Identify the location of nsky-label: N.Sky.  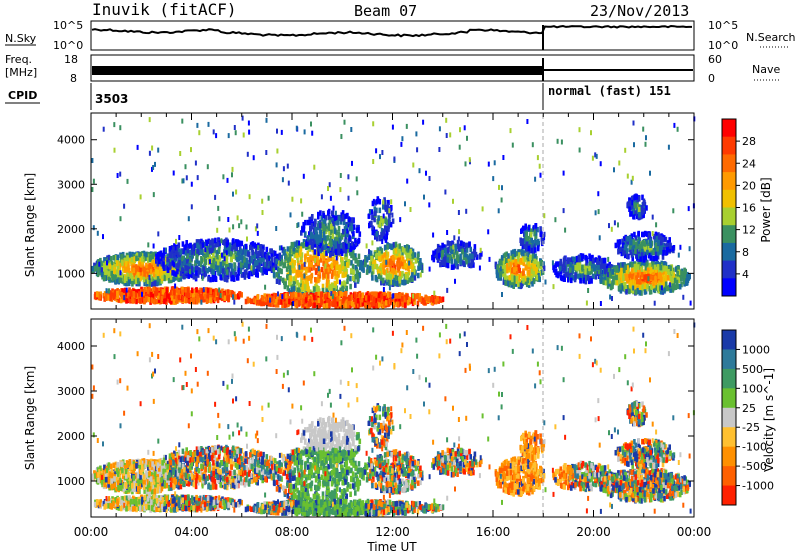
(21, 38).